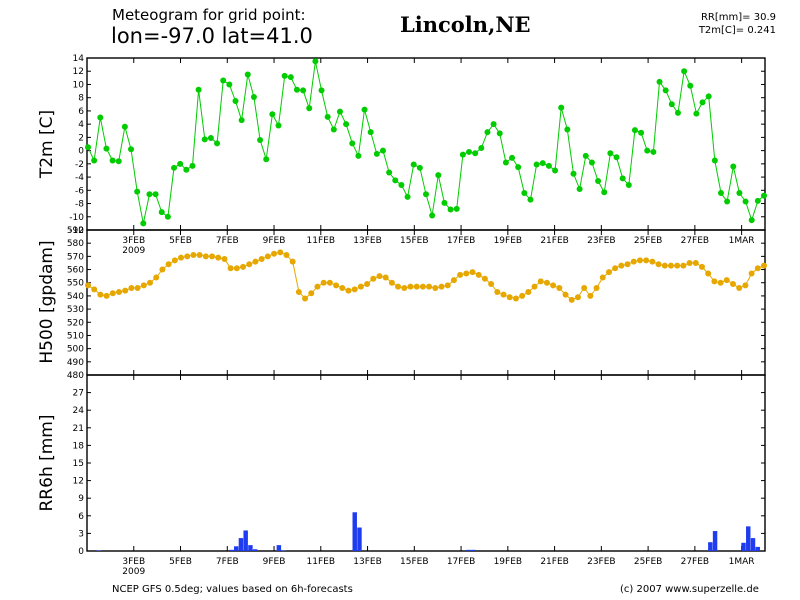  Describe the element at coordinates (81, 499) in the screenshot. I see `rr6h-ytick-label: 9` at that location.